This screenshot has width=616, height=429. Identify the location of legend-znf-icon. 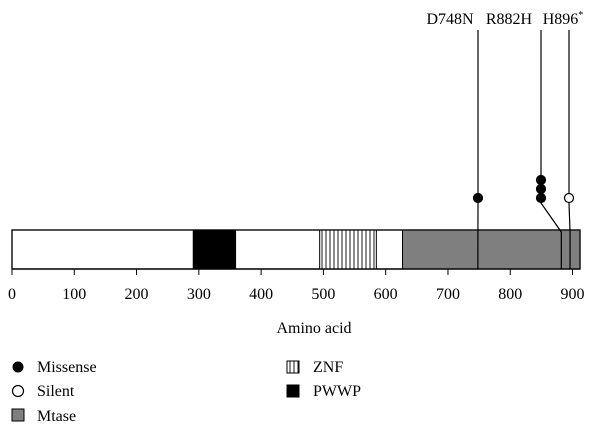
(293, 367).